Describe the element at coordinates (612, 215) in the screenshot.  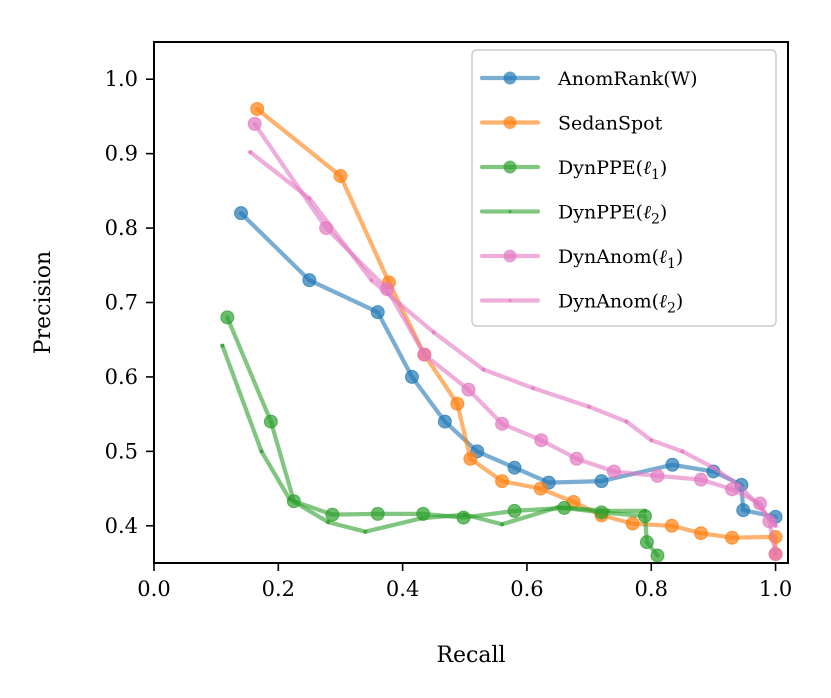
I see `legend-label: DynPPE(ℓ2)` at that location.